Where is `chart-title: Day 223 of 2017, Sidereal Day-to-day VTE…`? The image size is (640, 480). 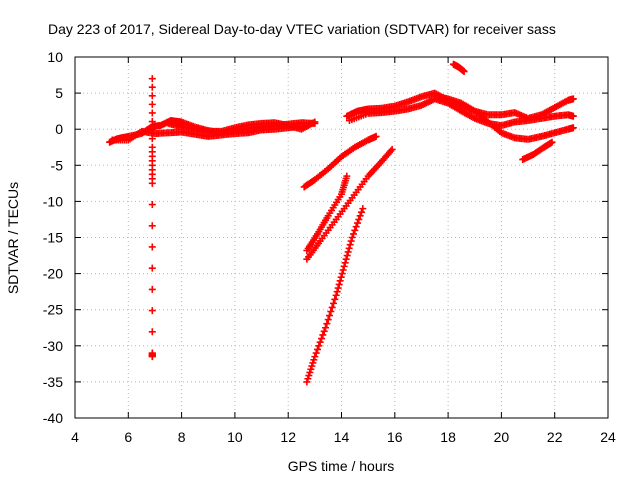 chart-title: Day 223 of 2017, Sidereal Day-to-day VTE… is located at coordinates (302, 29).